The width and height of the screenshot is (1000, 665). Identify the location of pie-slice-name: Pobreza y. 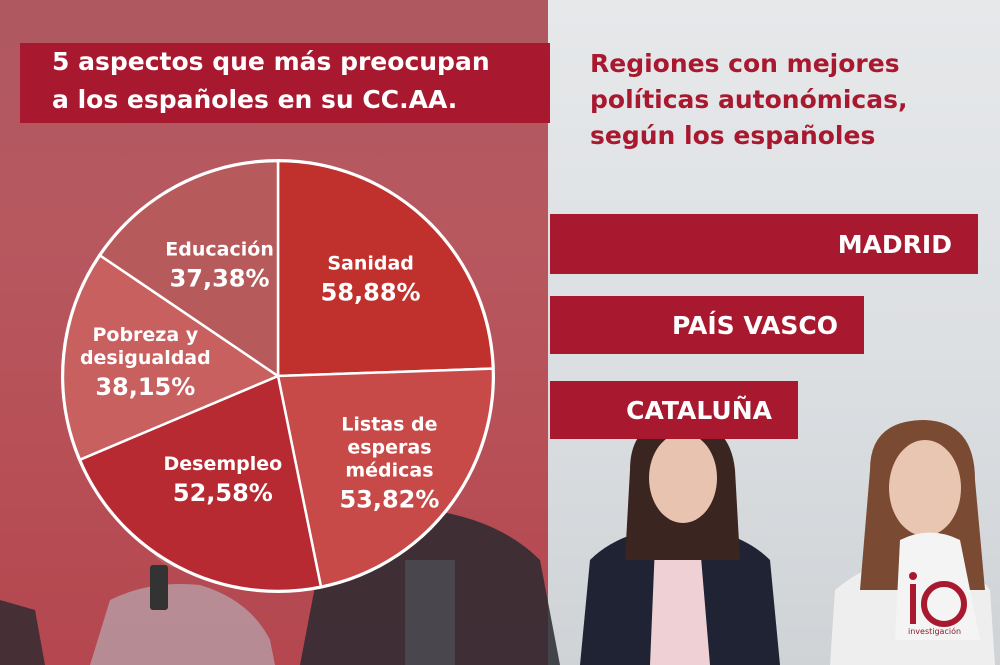
(145, 335).